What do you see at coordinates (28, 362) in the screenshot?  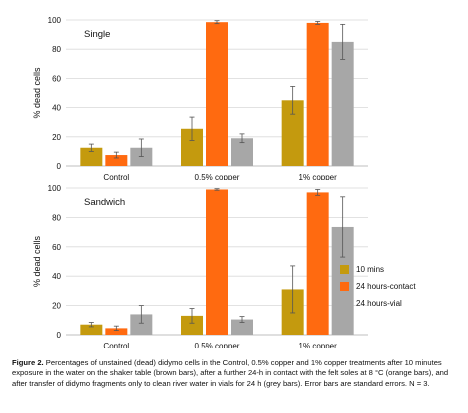 I see `caption-label: Figure 2.` at bounding box center [28, 362].